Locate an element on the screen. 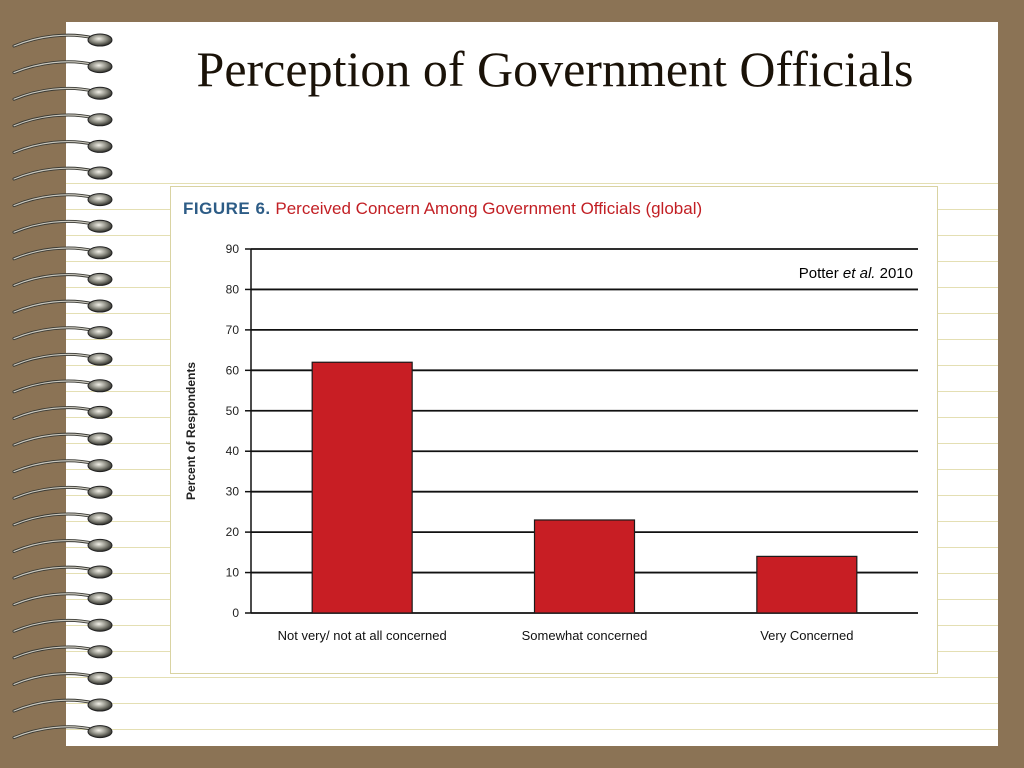 Image resolution: width=1024 pixels, height=768 pixels. y-tick-label: 50 is located at coordinates (233, 411).